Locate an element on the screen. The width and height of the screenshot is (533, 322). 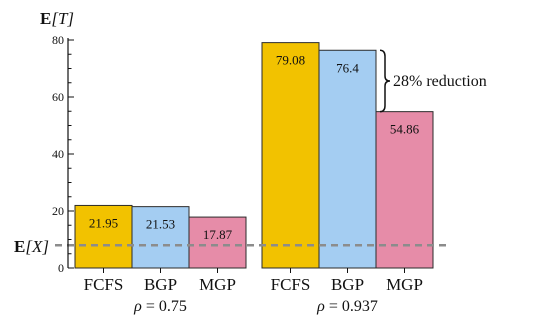
group-label-value: = 0.75 is located at coordinates (164, 306).